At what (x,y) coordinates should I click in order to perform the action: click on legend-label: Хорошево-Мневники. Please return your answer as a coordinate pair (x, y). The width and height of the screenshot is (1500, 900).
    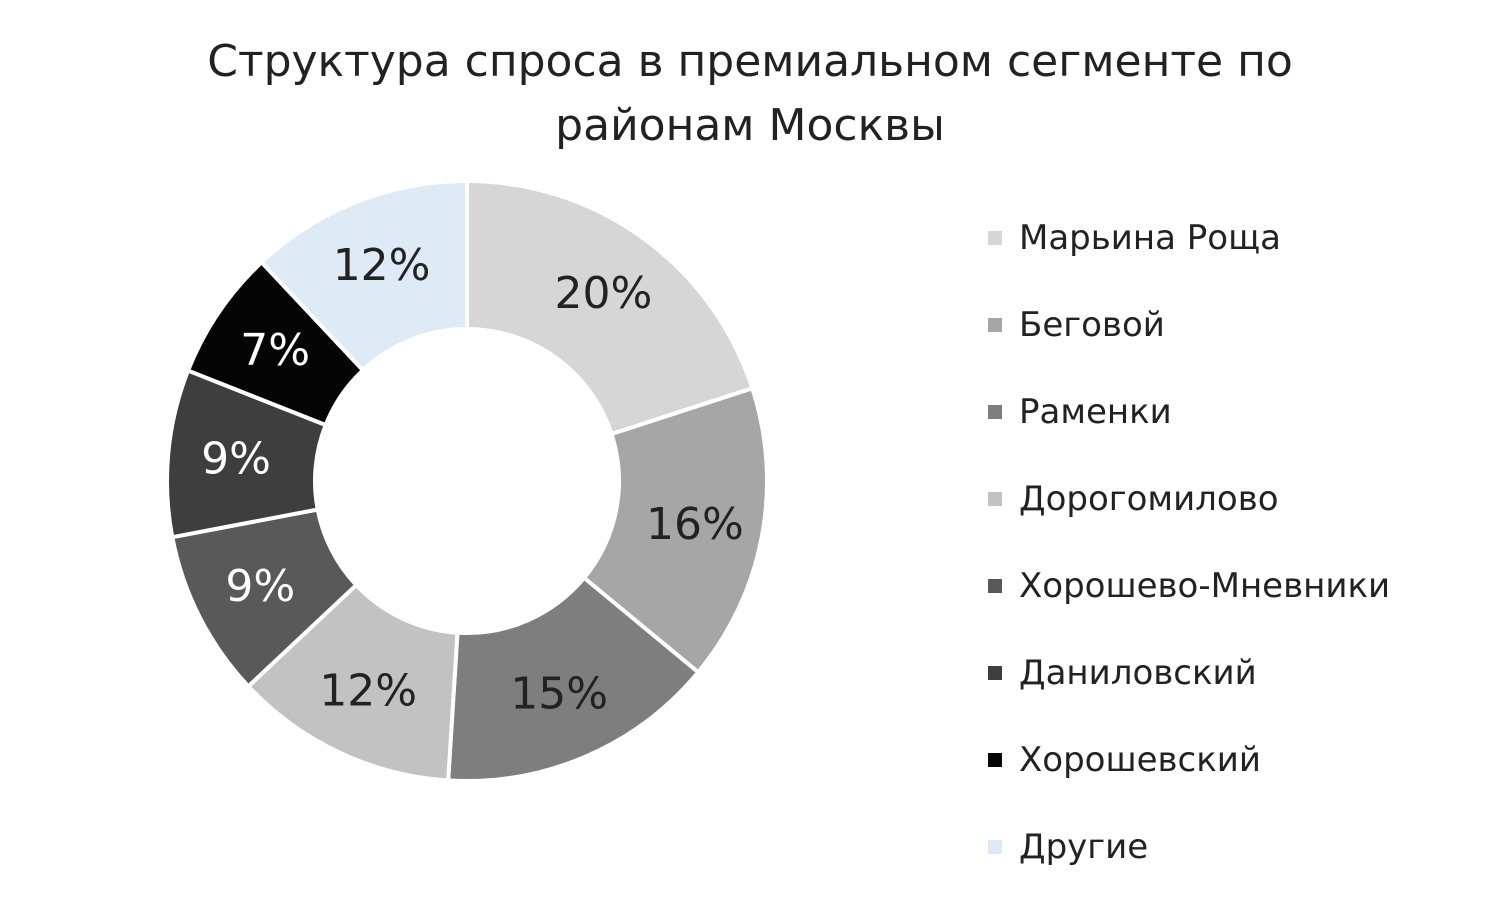
    Looking at the image, I should click on (1205, 585).